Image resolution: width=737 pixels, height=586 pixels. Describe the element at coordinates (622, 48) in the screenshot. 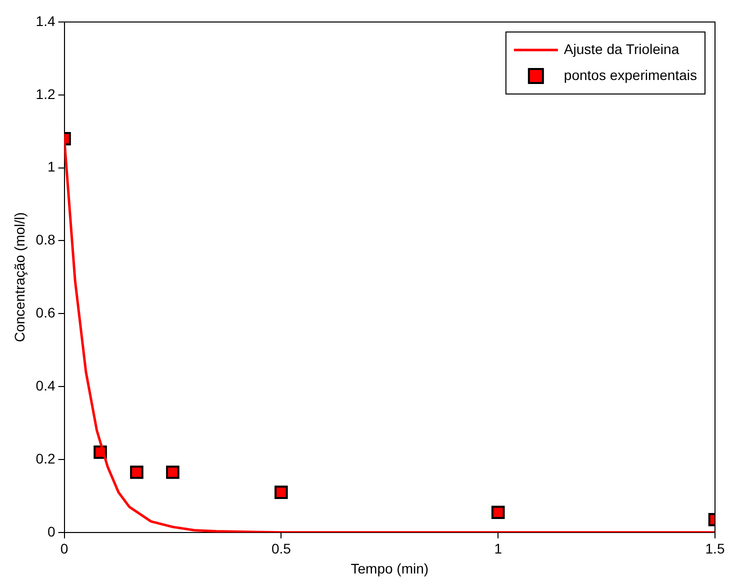

I see `legend-label: Ajuste da Trioleina` at that location.